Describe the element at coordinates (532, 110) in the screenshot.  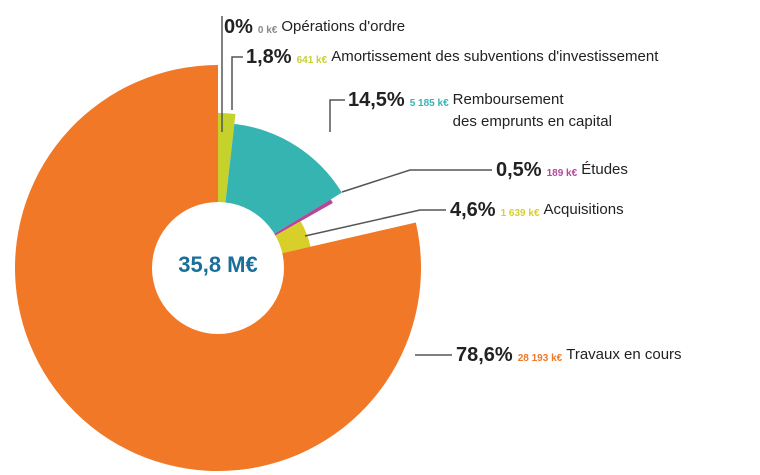
I see `category-label: Remboursement des emprunts en capital` at that location.